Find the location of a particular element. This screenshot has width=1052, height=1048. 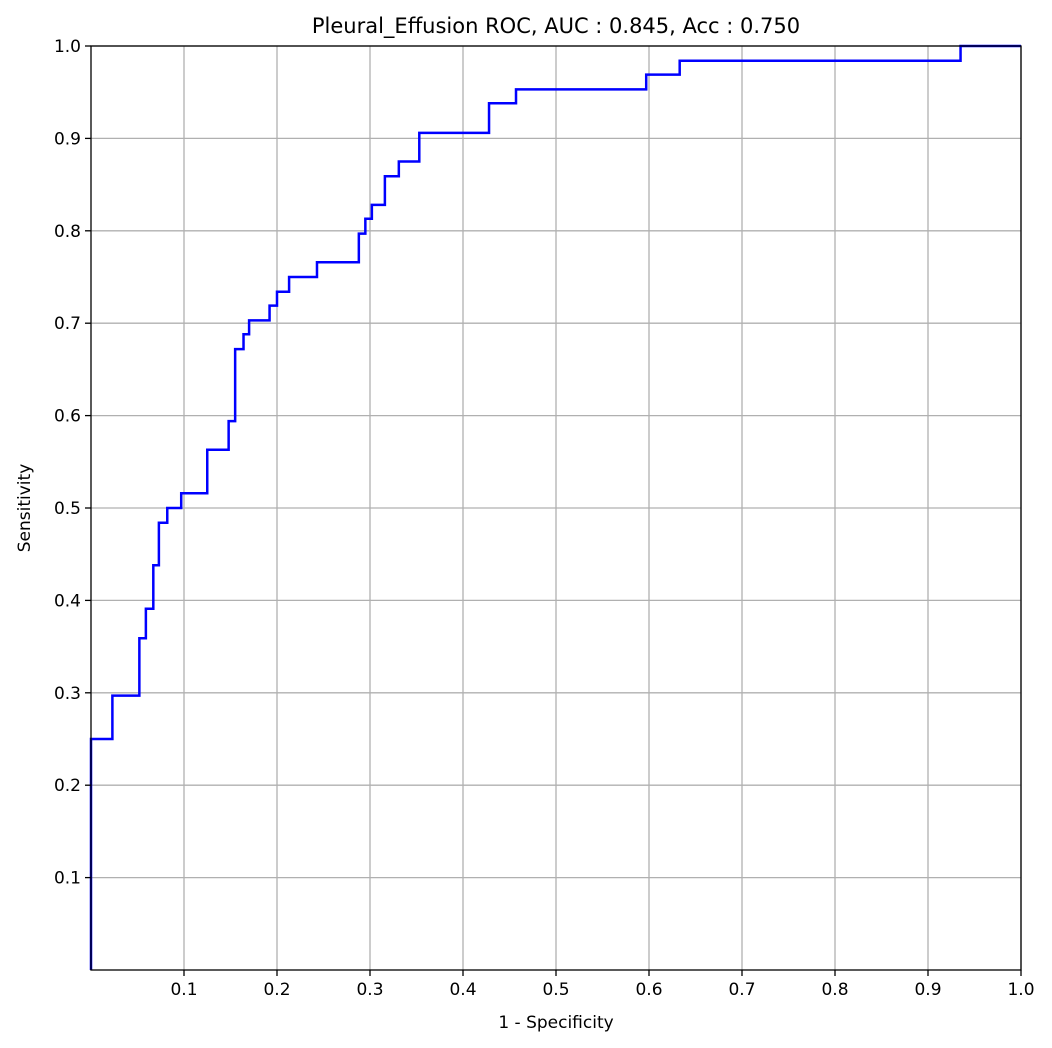

y-tick-label: 0.6 is located at coordinates (67, 417).